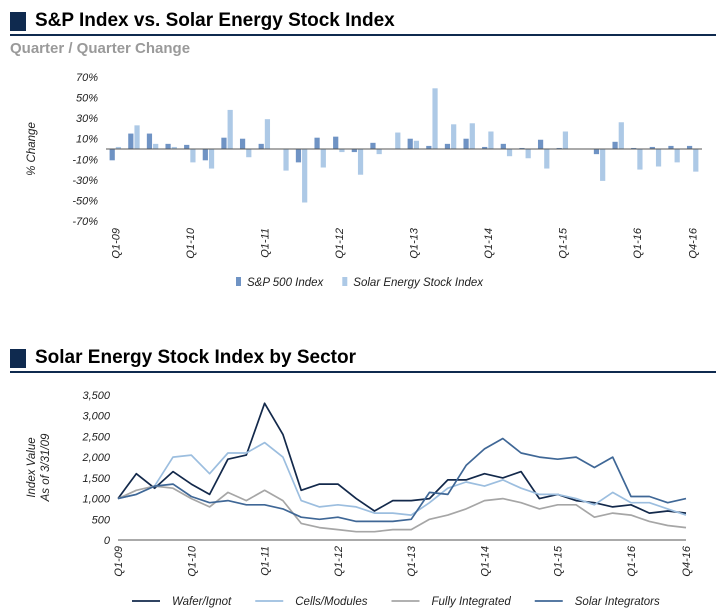  I want to click on y-tick-label: 1,500, so click(96, 479).